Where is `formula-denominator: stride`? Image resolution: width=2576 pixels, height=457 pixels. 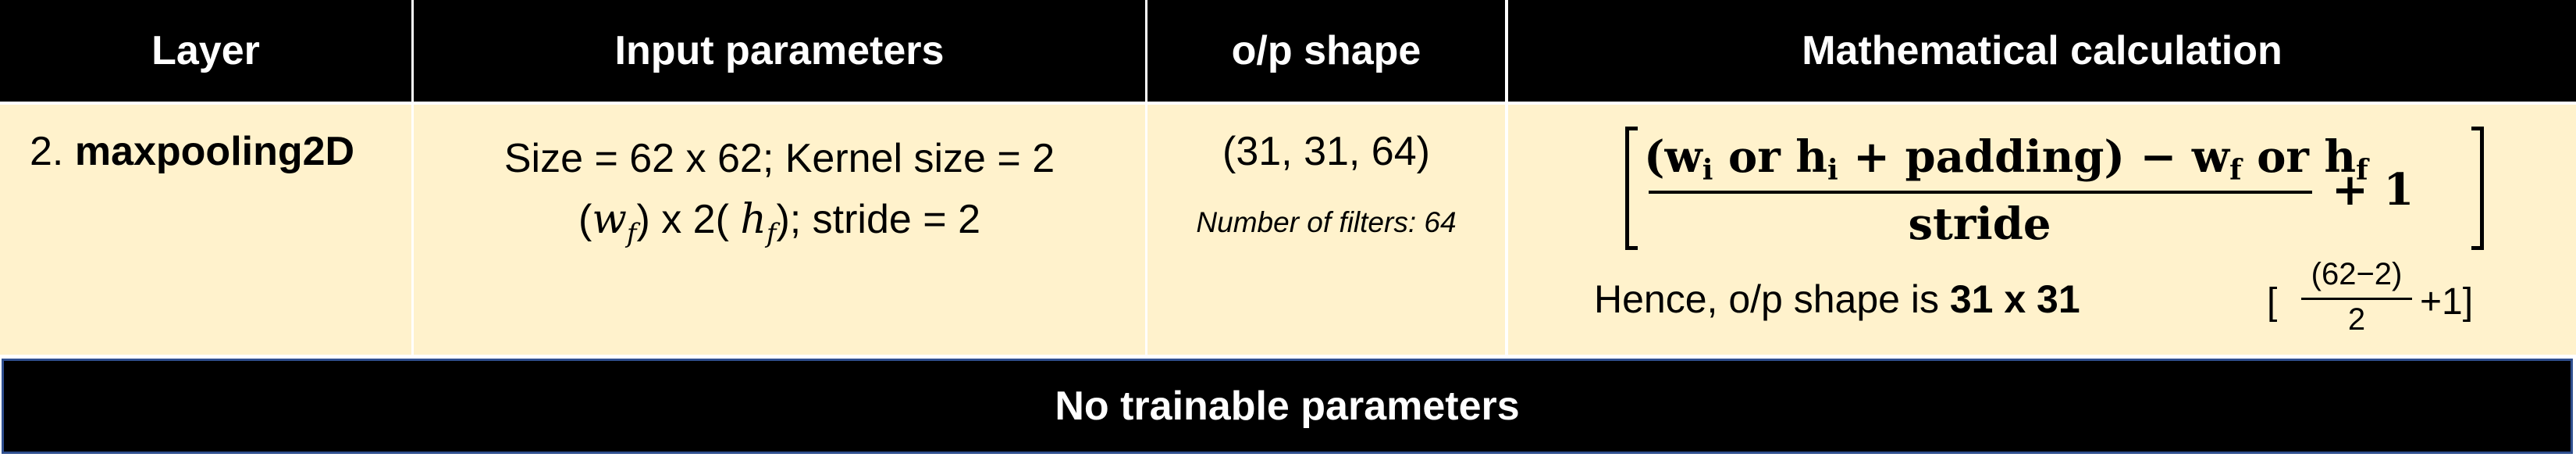
formula-denominator: stride is located at coordinates (1979, 224).